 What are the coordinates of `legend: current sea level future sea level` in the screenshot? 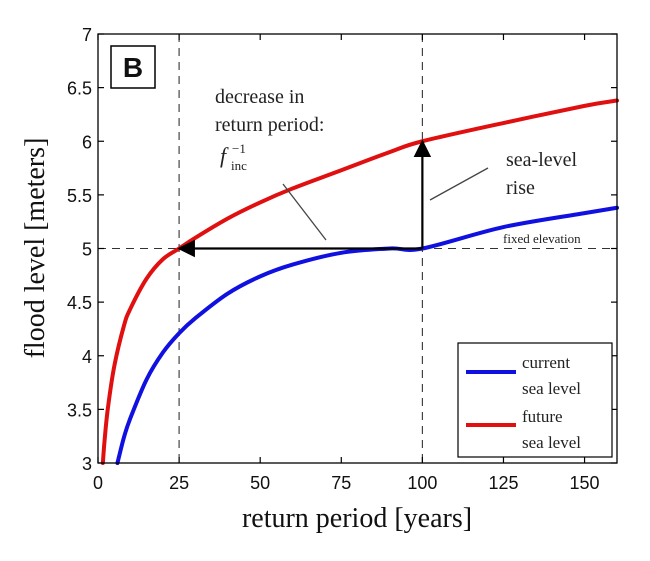 It's located at (535, 400).